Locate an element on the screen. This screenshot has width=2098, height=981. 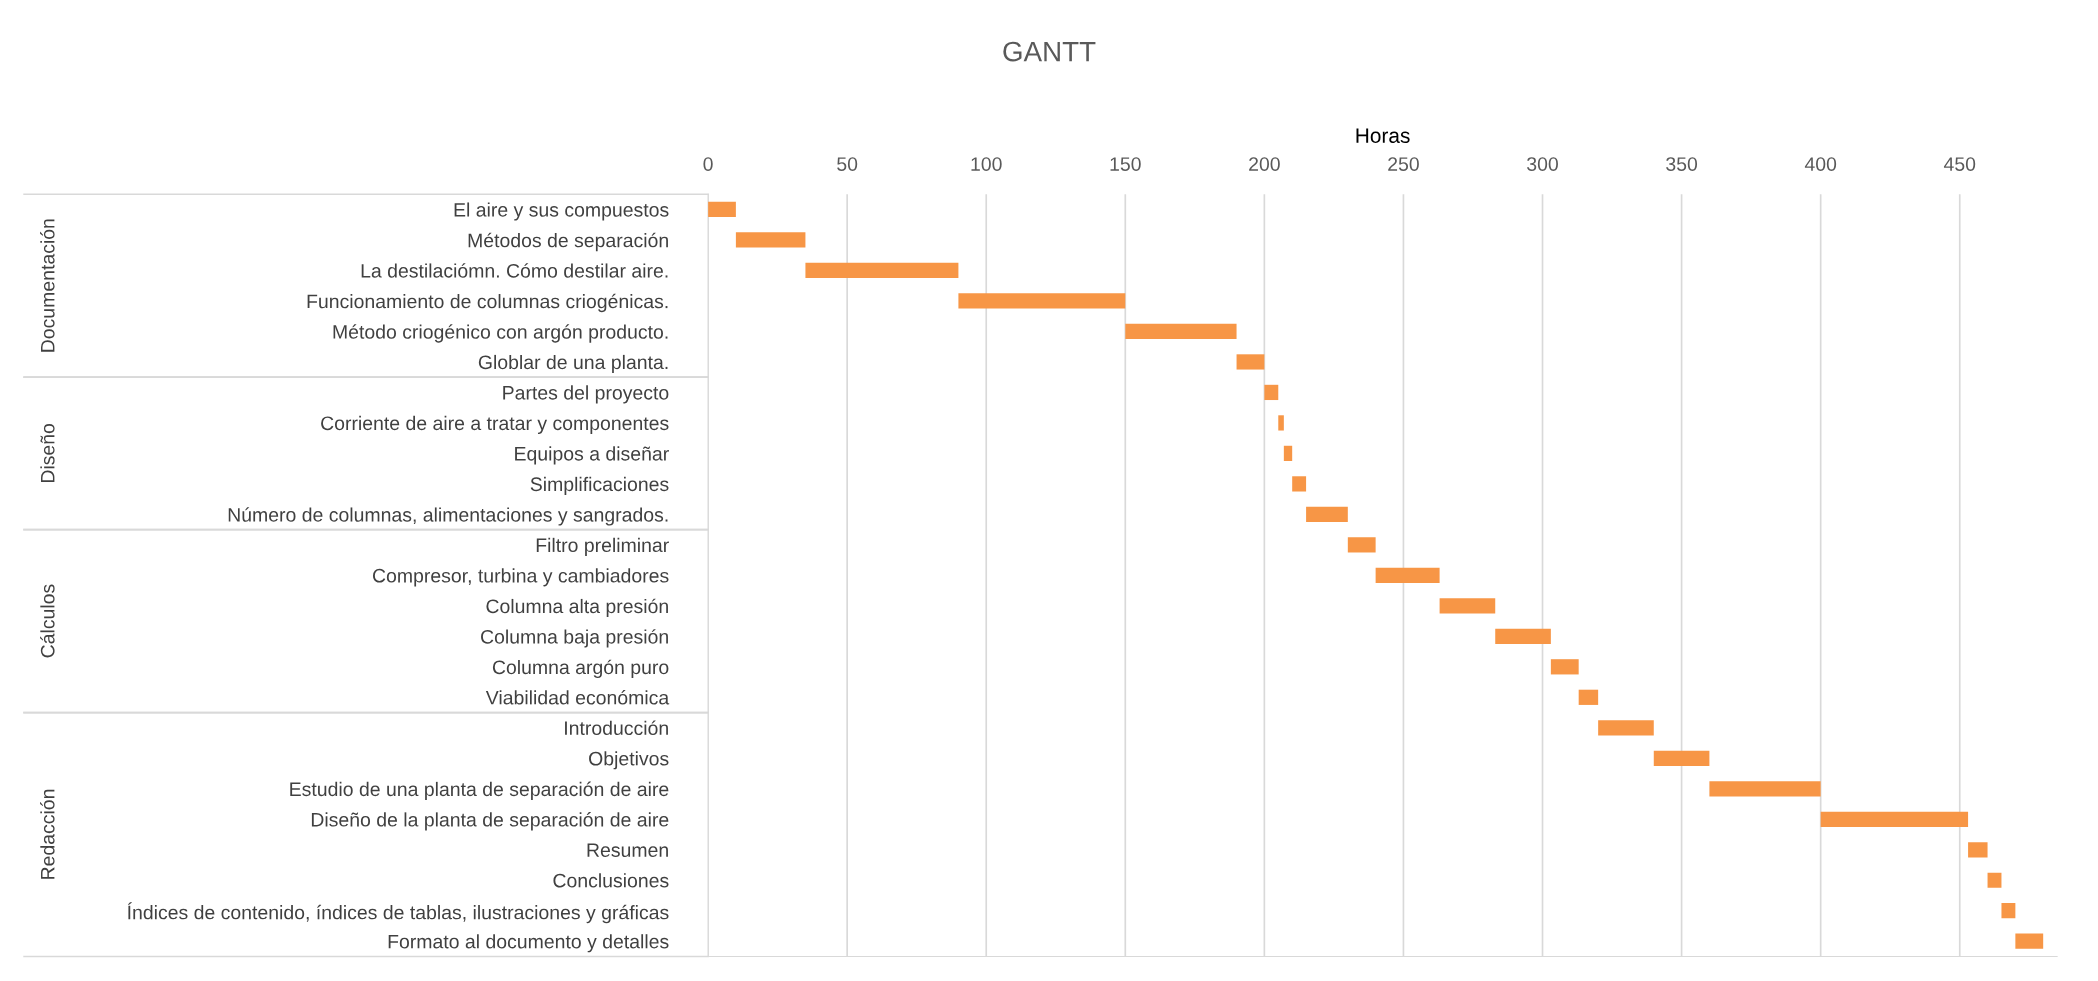
y-tick-label: Conclusiones is located at coordinates (611, 880).